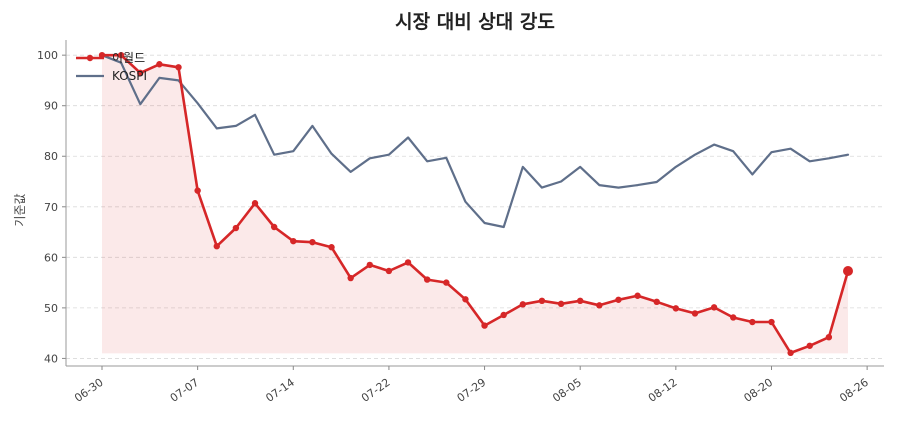  What do you see at coordinates (20, 209) in the screenshot?
I see `y-axis-label: 기준값` at bounding box center [20, 209].